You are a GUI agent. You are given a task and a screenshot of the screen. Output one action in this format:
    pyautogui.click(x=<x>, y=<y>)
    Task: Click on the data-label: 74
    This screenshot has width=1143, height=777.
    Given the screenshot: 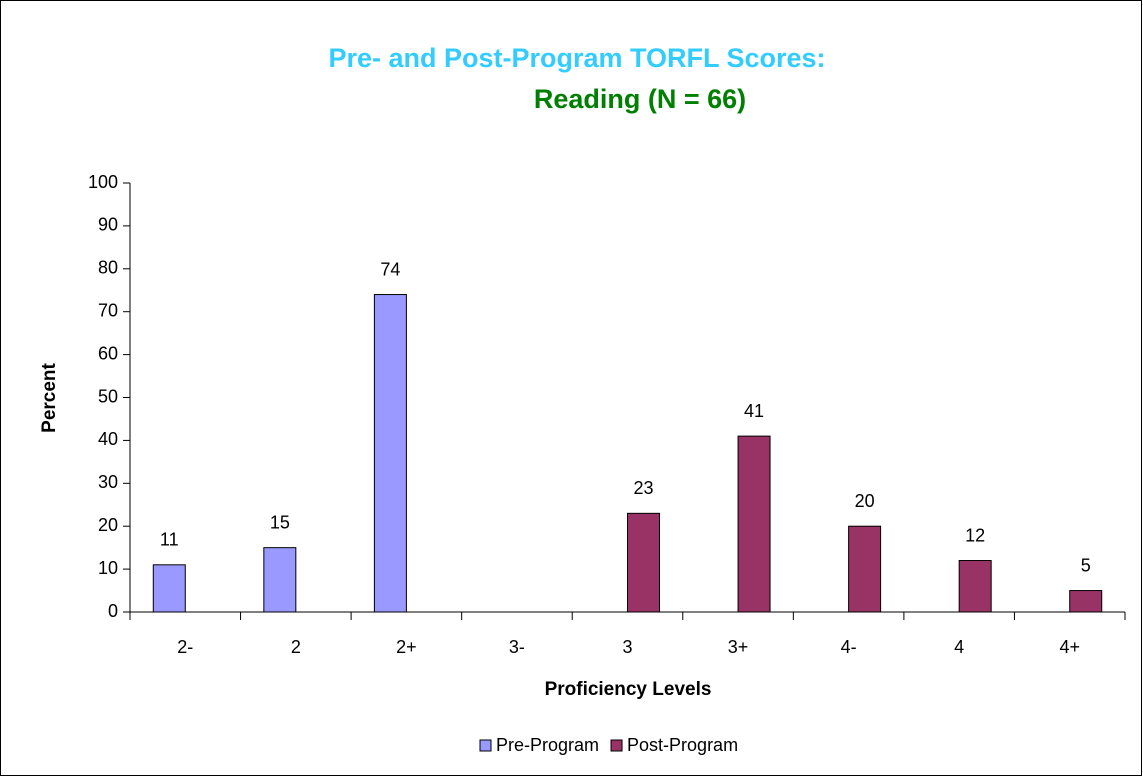 What is the action you would take?
    pyautogui.click(x=390, y=269)
    